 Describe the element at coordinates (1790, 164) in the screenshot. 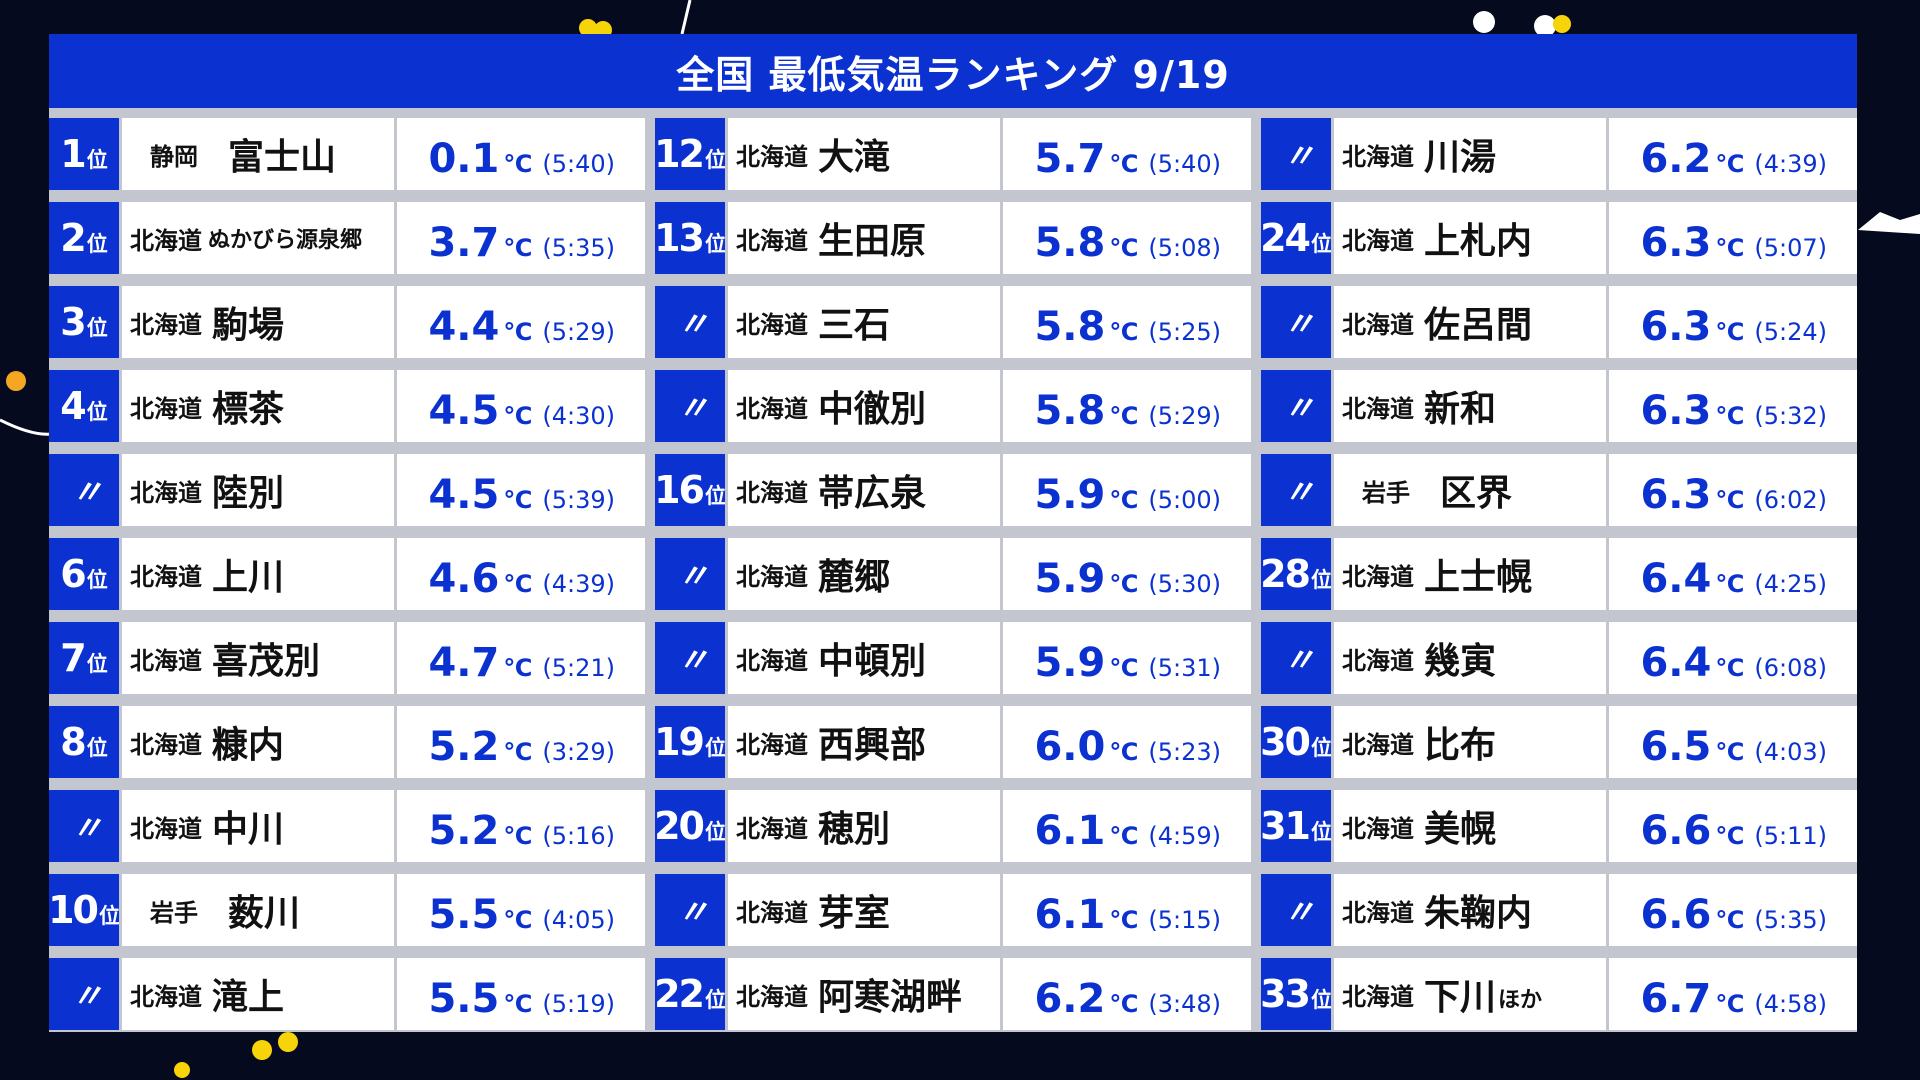

I see `observation-time: (4:39)` at that location.